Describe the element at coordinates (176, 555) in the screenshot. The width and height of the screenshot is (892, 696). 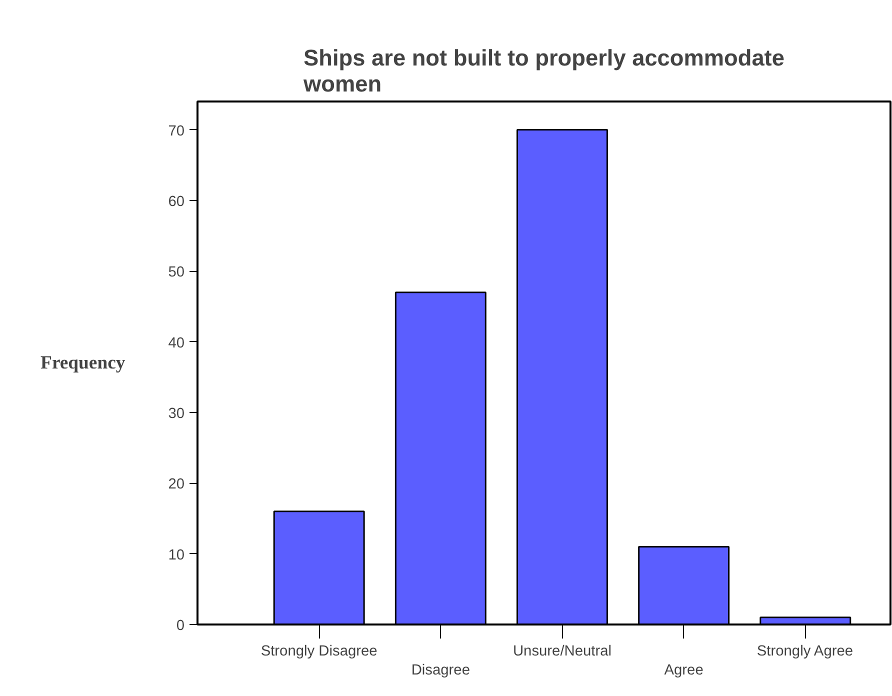
I see `y-tick-label: 10` at that location.